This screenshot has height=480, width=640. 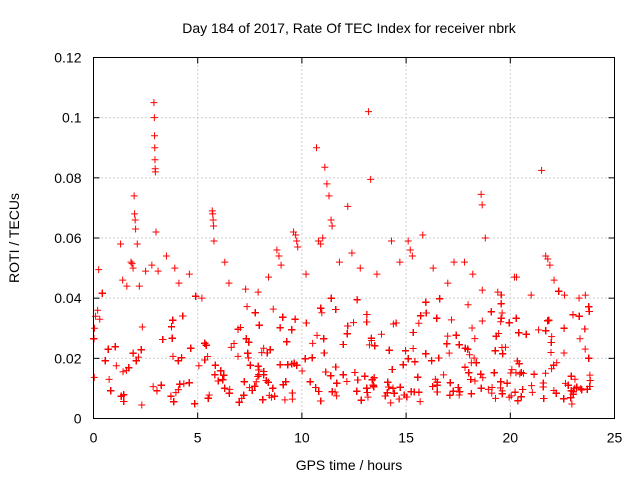 What do you see at coordinates (78, 419) in the screenshot?
I see `y-tick-label: 0` at bounding box center [78, 419].